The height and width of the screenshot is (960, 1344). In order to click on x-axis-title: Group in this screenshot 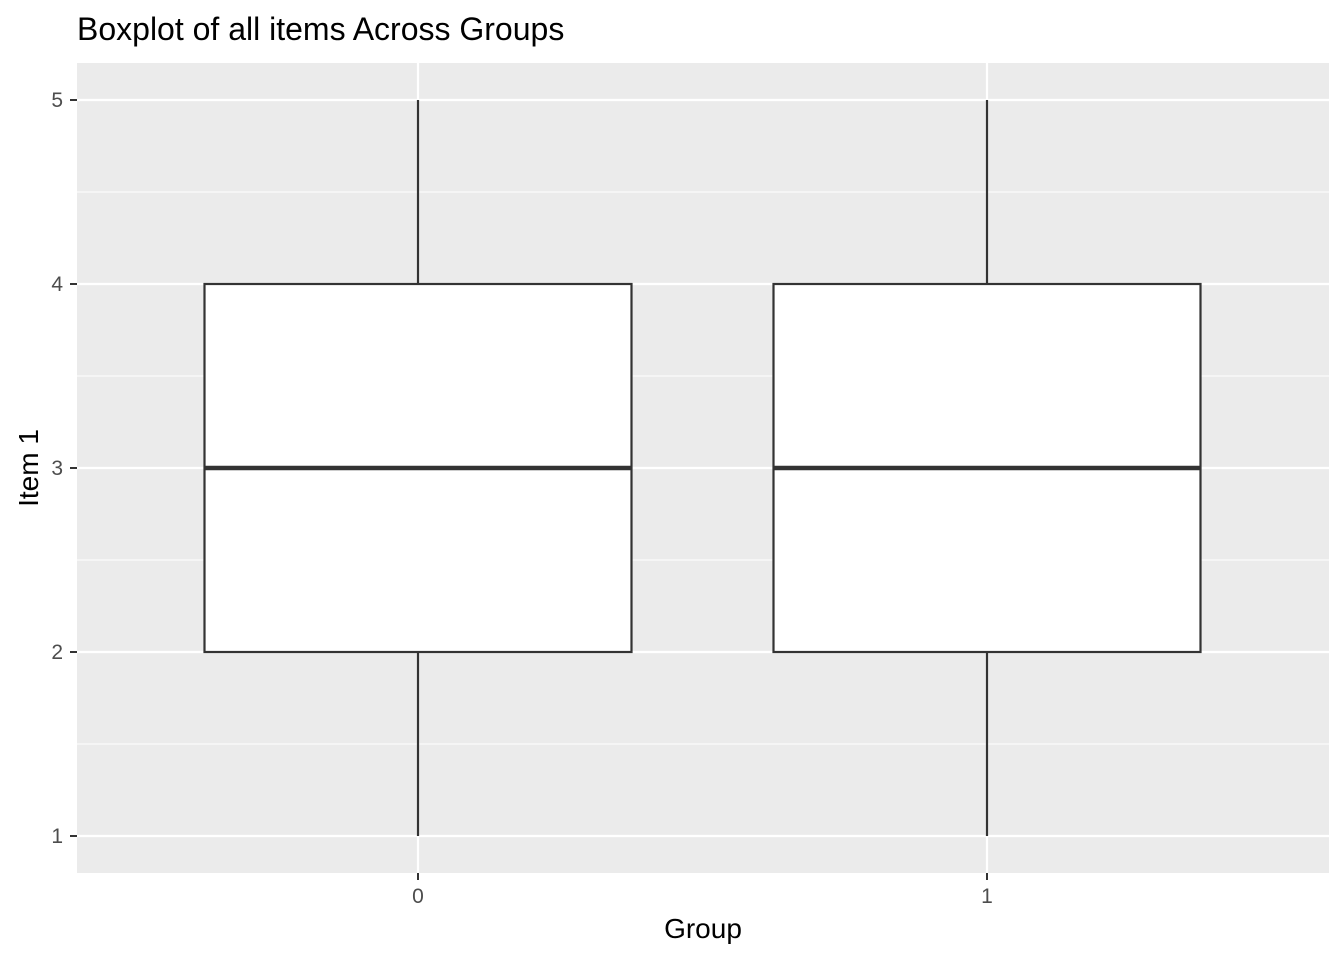, I will do `click(703, 928)`.